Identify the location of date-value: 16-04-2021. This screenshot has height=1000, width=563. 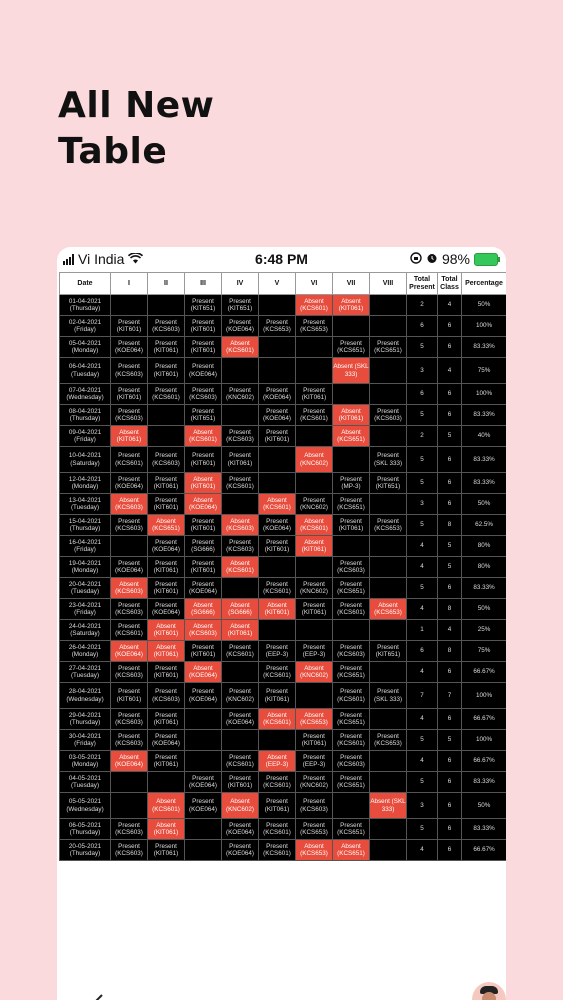
(85, 542).